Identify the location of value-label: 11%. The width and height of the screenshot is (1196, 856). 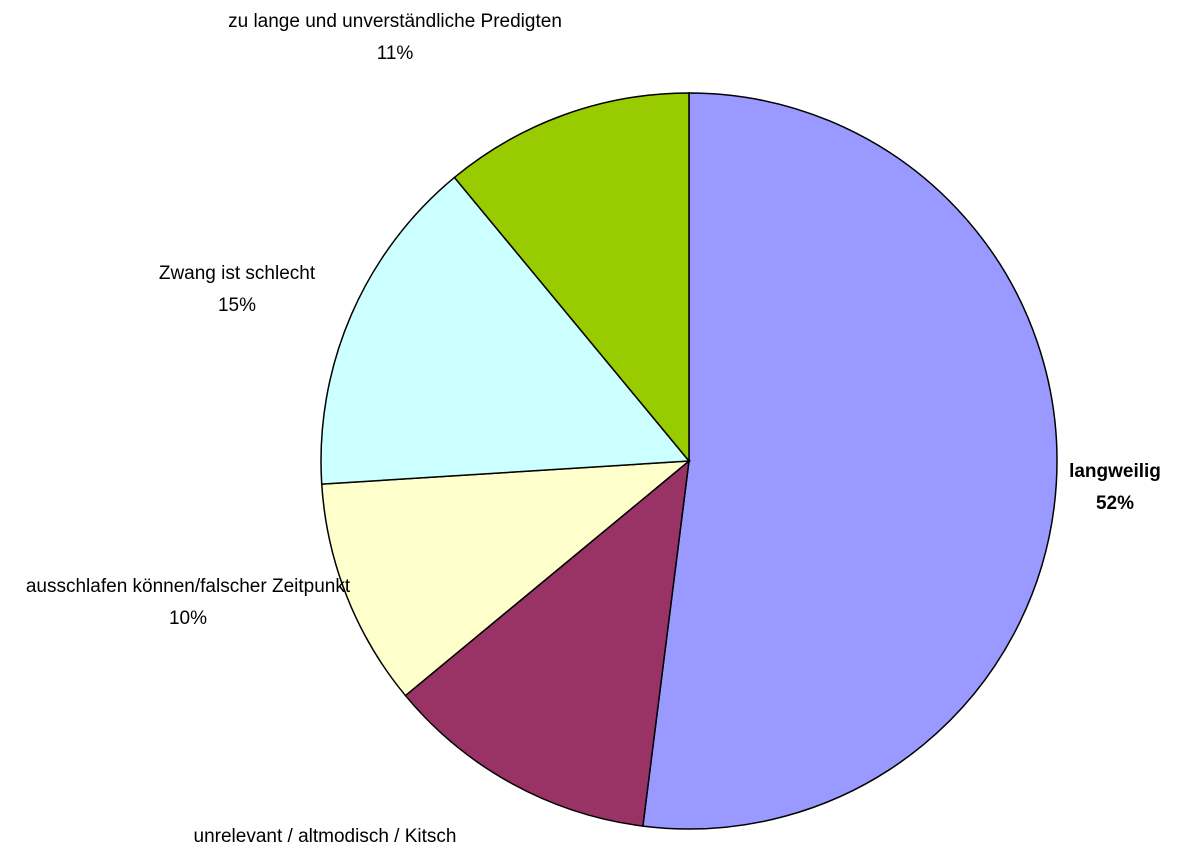
(395, 53).